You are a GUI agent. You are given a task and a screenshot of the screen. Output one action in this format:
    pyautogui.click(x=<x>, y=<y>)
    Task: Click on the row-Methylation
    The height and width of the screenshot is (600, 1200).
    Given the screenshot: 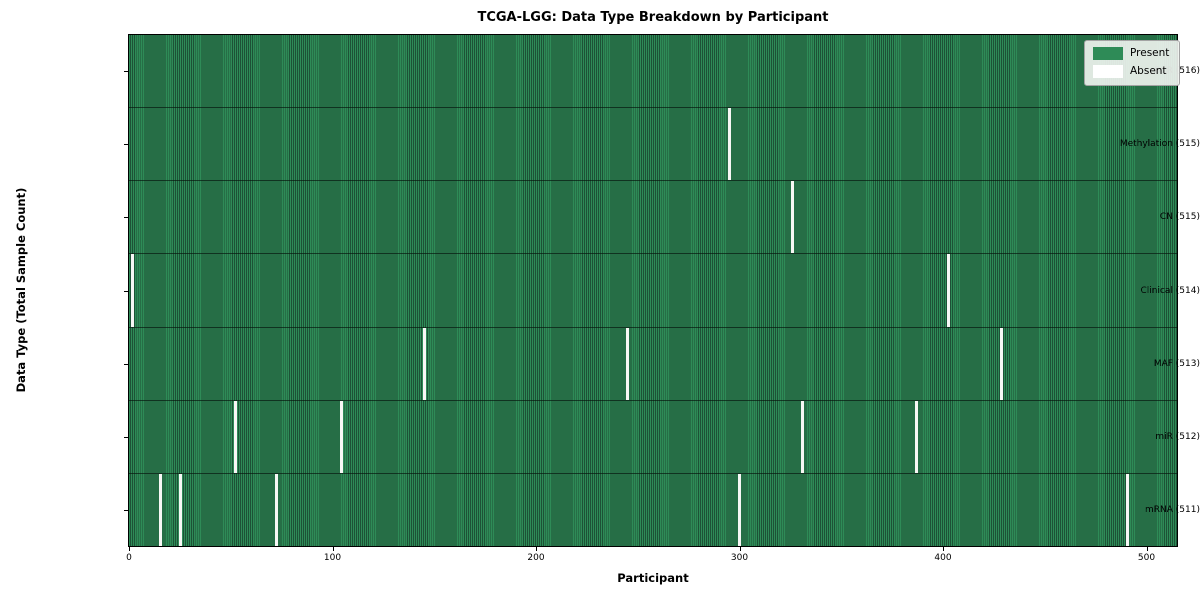 What is the action you would take?
    pyautogui.click(x=653, y=144)
    